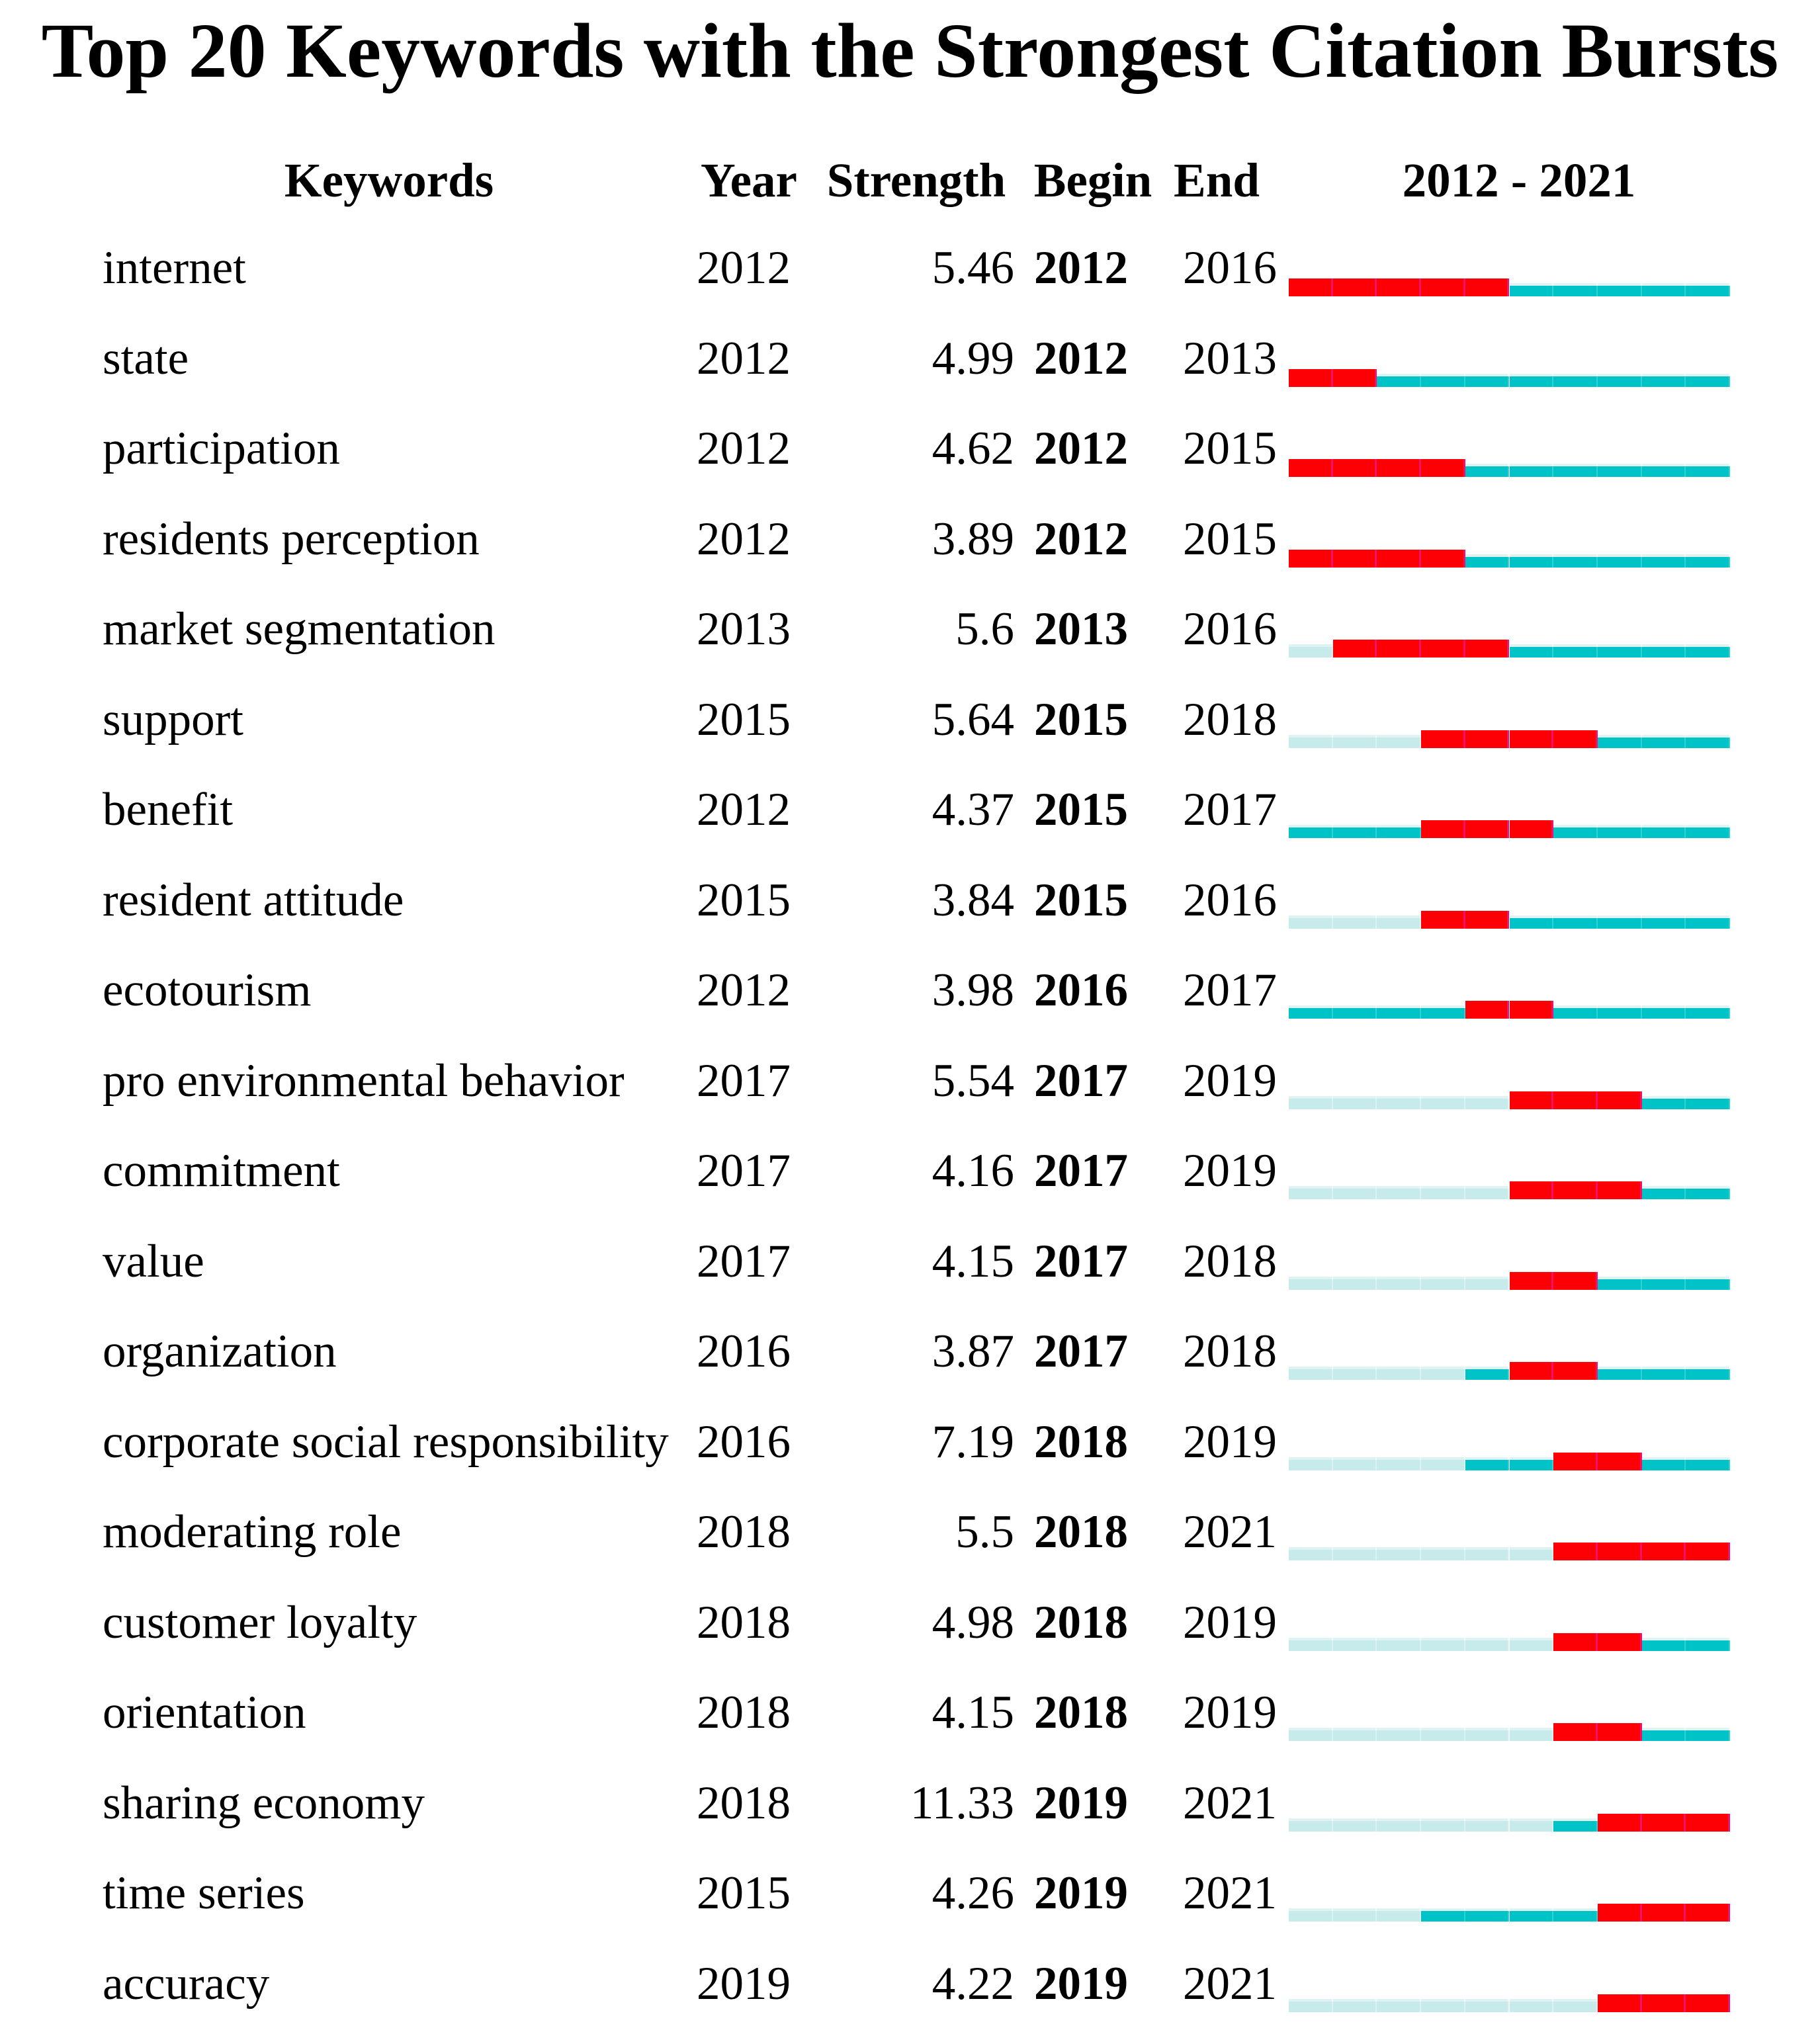 The width and height of the screenshot is (1820, 2034). Describe the element at coordinates (744, 1622) in the screenshot. I see `year-value: 2018` at that location.